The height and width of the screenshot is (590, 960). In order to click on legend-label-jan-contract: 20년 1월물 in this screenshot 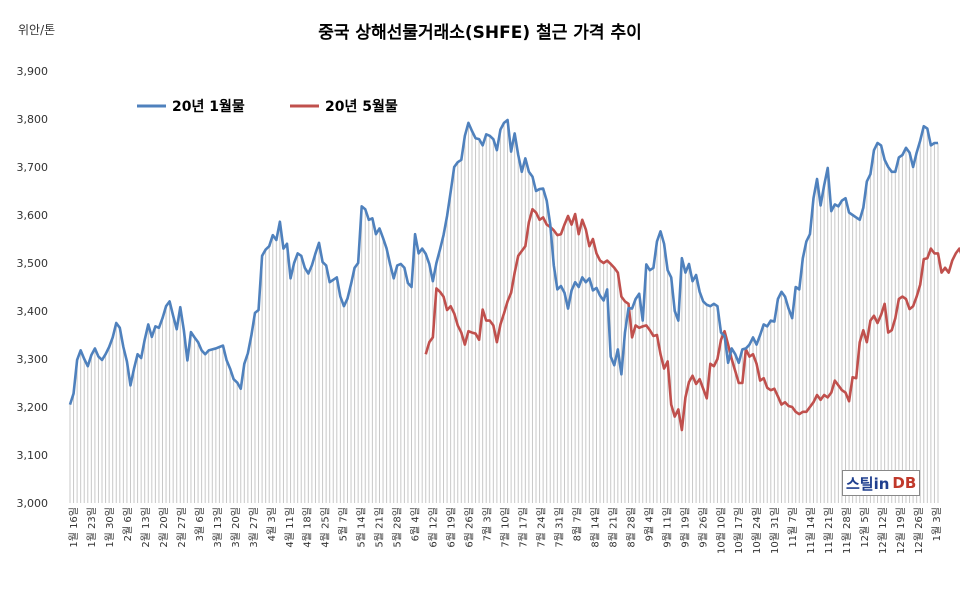, I will do `click(208, 106)`.